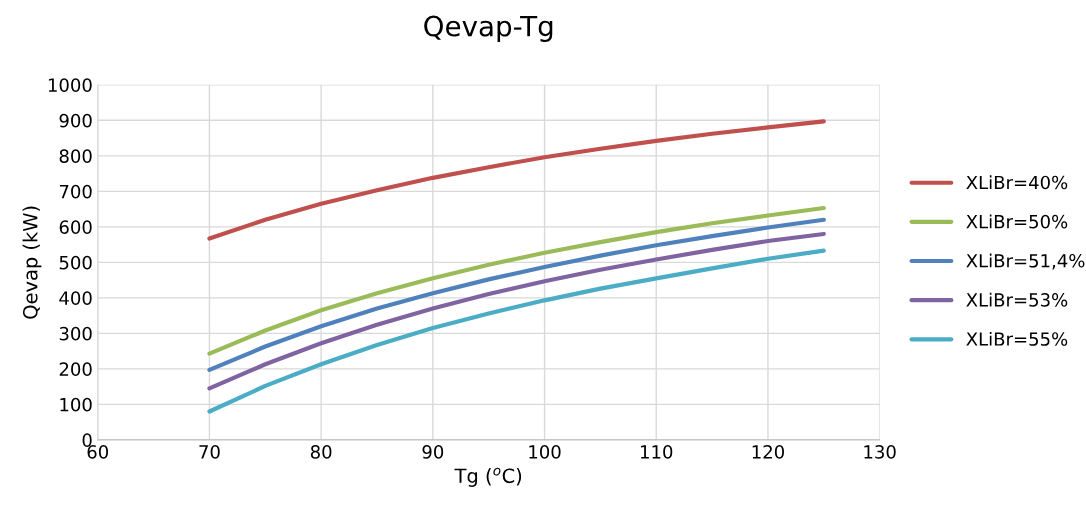 The height and width of the screenshot is (530, 1086). I want to click on y-tick-label: 600, so click(75, 227).